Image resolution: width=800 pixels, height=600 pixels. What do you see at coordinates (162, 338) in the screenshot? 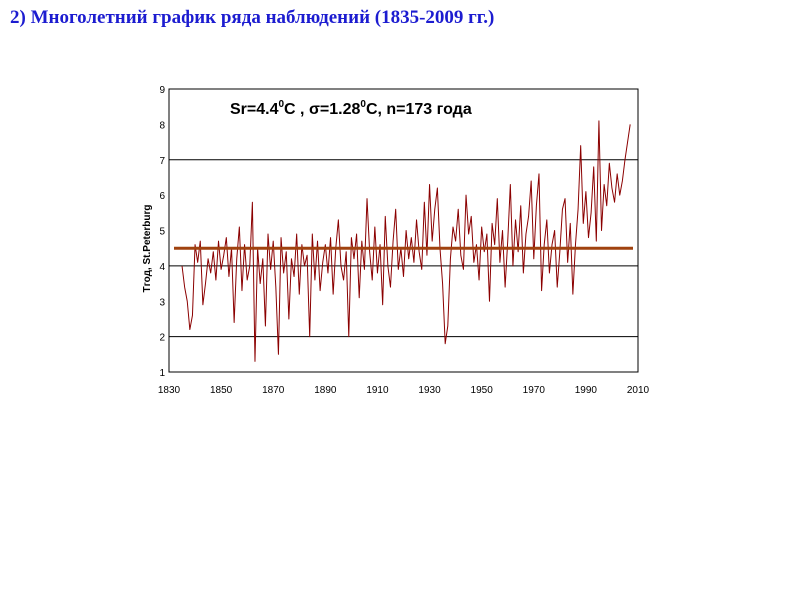
I see `y-tick-label: 2` at bounding box center [162, 338].